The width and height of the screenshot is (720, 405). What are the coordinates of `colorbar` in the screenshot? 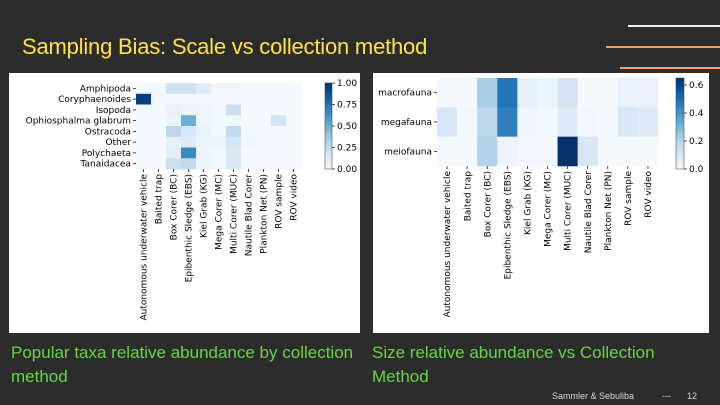 It's located at (328, 126).